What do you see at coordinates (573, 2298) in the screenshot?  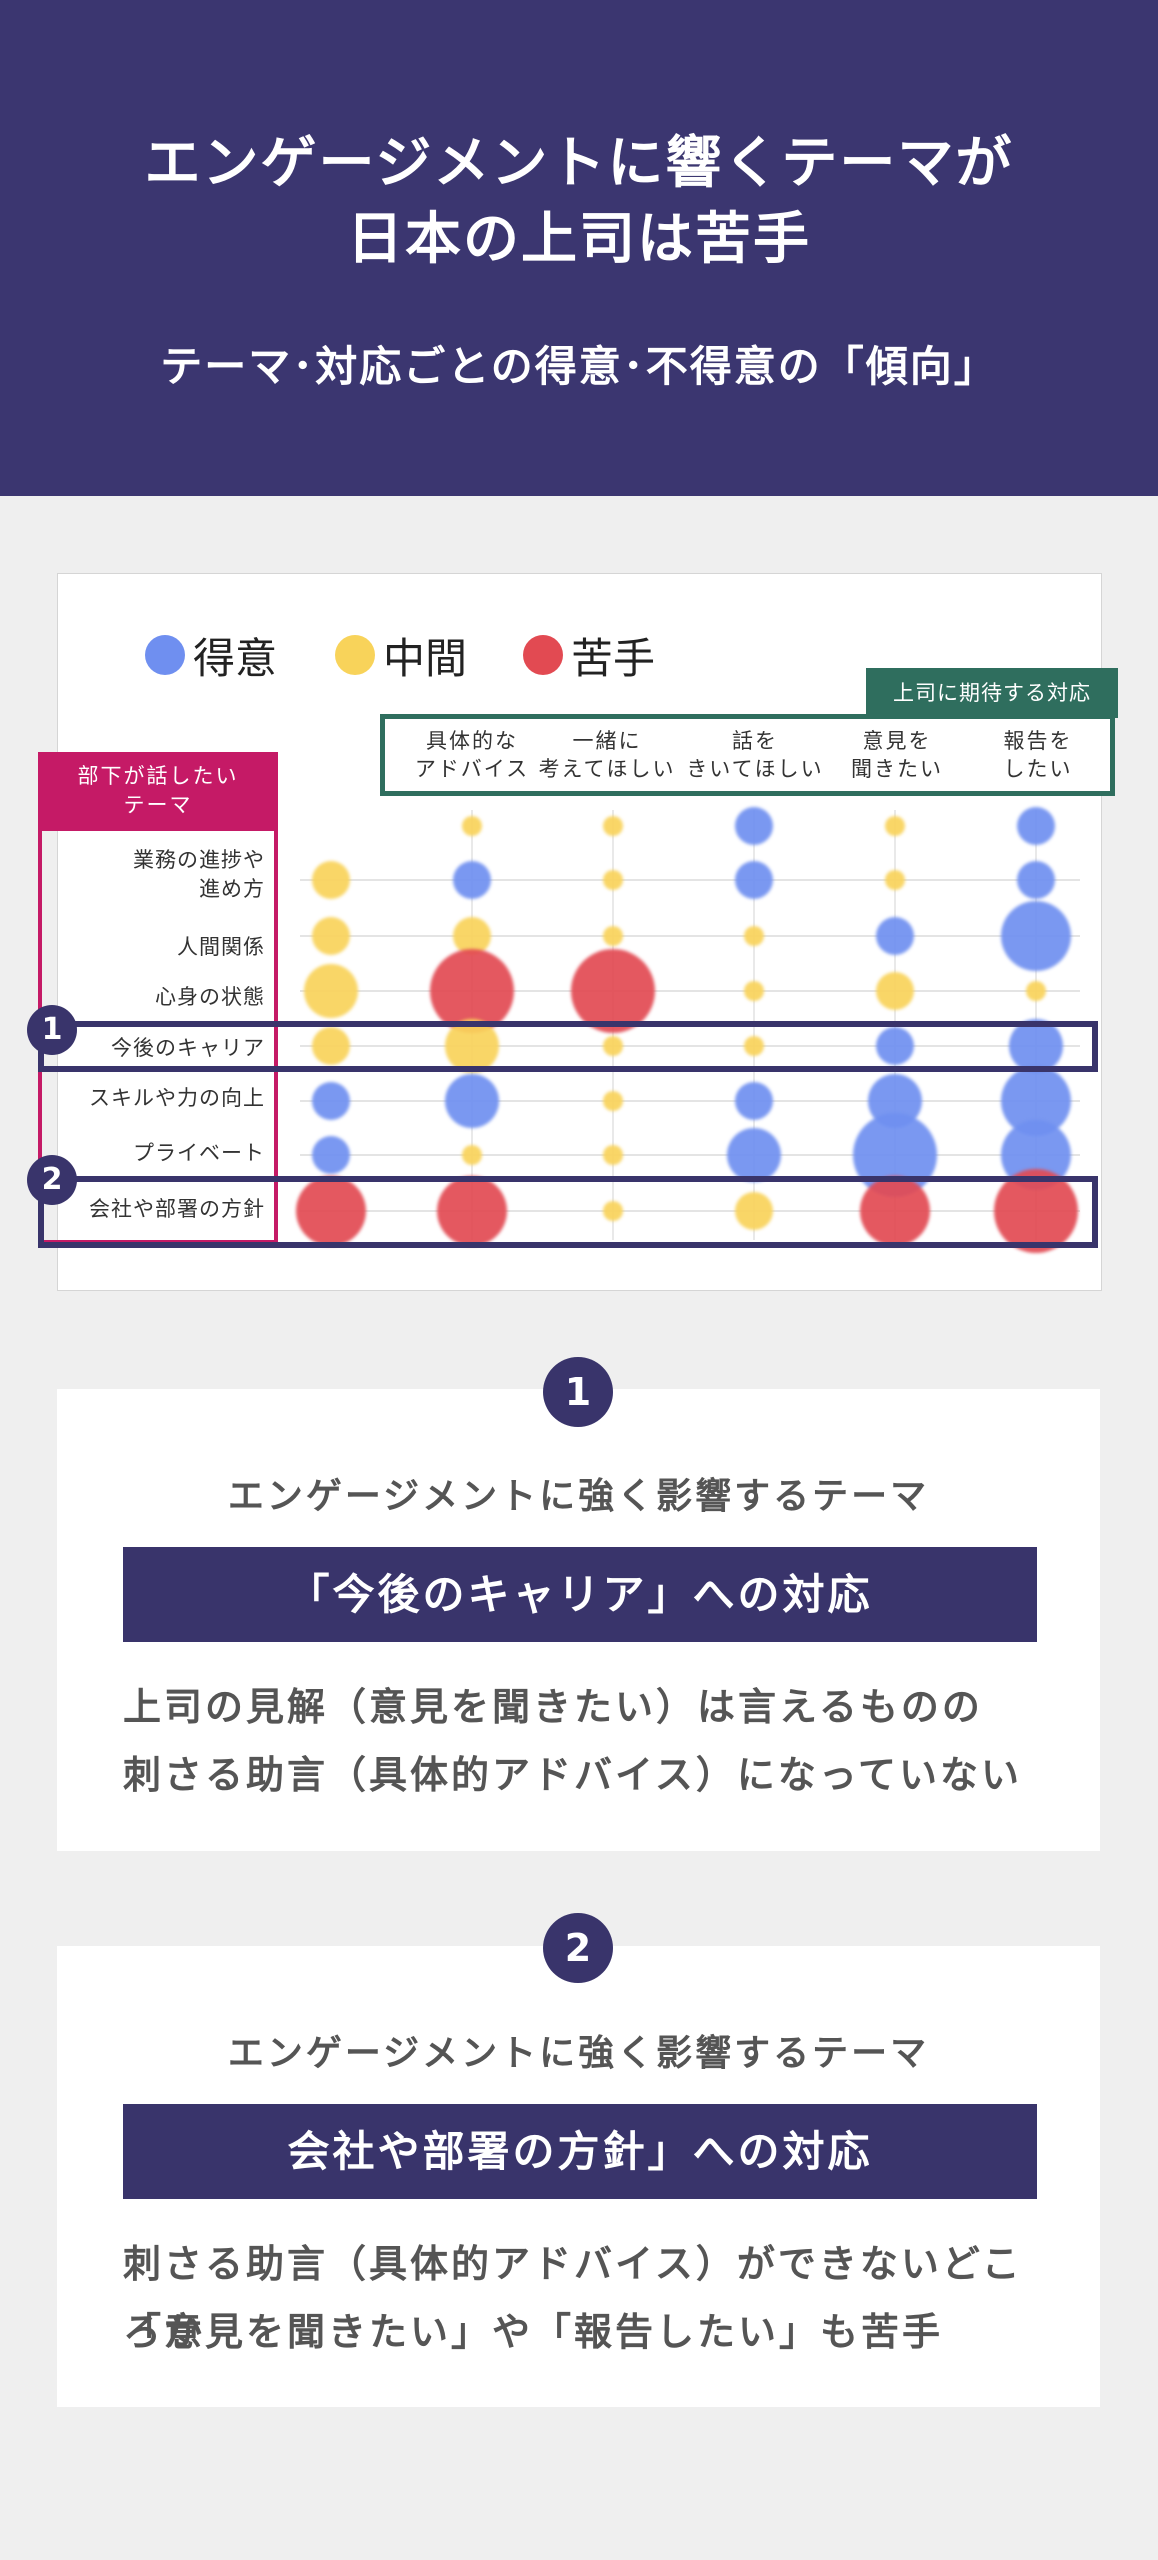 I see `card-2-body-line1: 刺さる助言（具体的アドバイス）ができないどころか` at bounding box center [573, 2298].